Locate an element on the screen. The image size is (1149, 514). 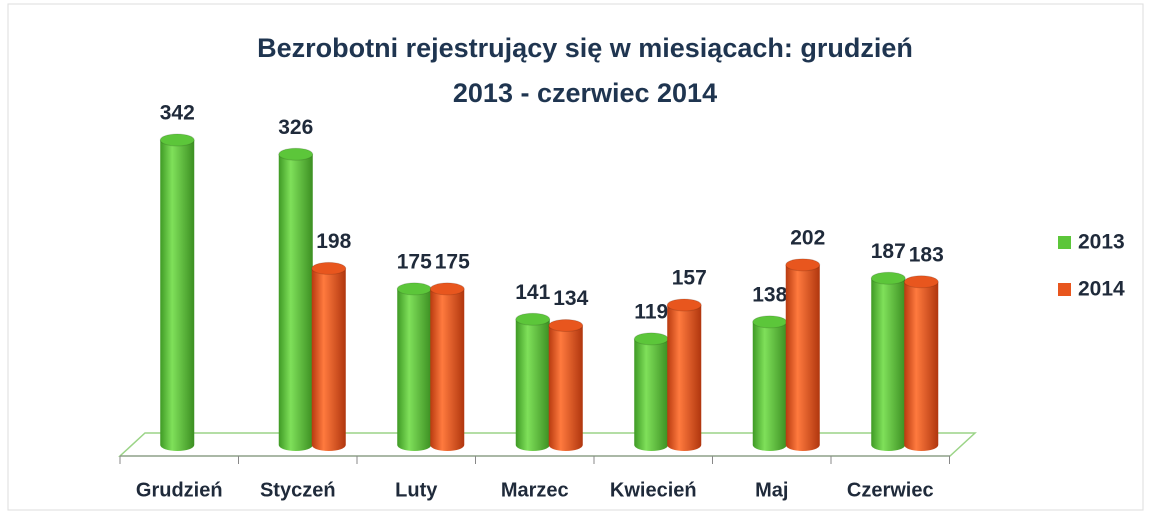
data-label: 141 is located at coordinates (532, 292).